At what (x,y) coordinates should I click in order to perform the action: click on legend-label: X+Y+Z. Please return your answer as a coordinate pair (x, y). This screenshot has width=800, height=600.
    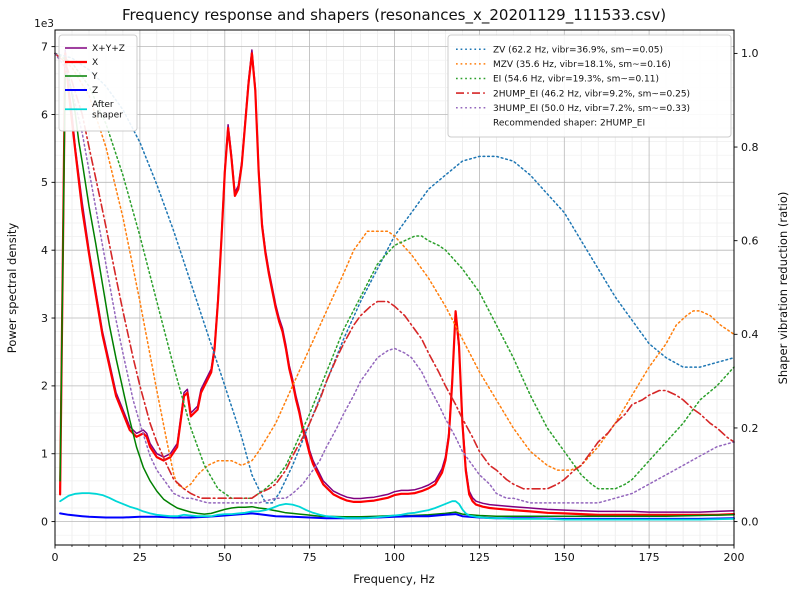
    Looking at the image, I should click on (108, 49).